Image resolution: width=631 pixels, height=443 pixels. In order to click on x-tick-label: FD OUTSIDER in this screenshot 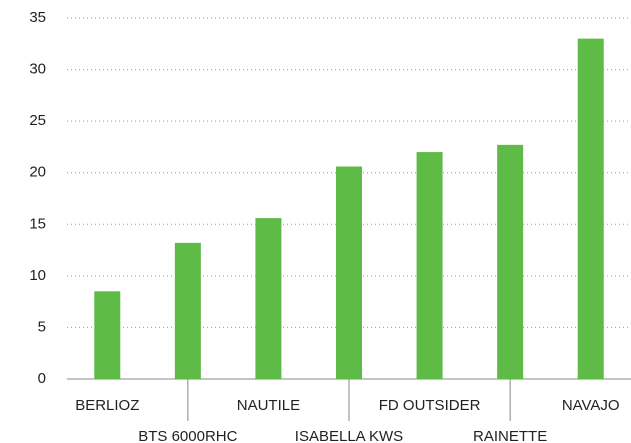, I will do `click(430, 405)`.